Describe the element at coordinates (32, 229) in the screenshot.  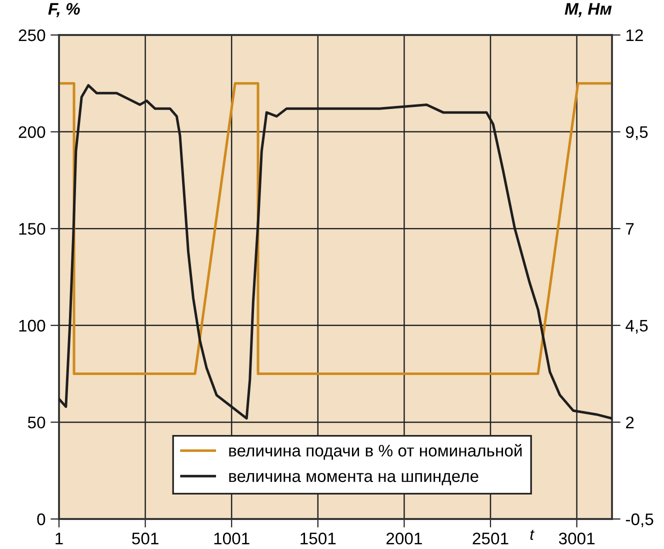
I see `y-tick-label: 150` at that location.